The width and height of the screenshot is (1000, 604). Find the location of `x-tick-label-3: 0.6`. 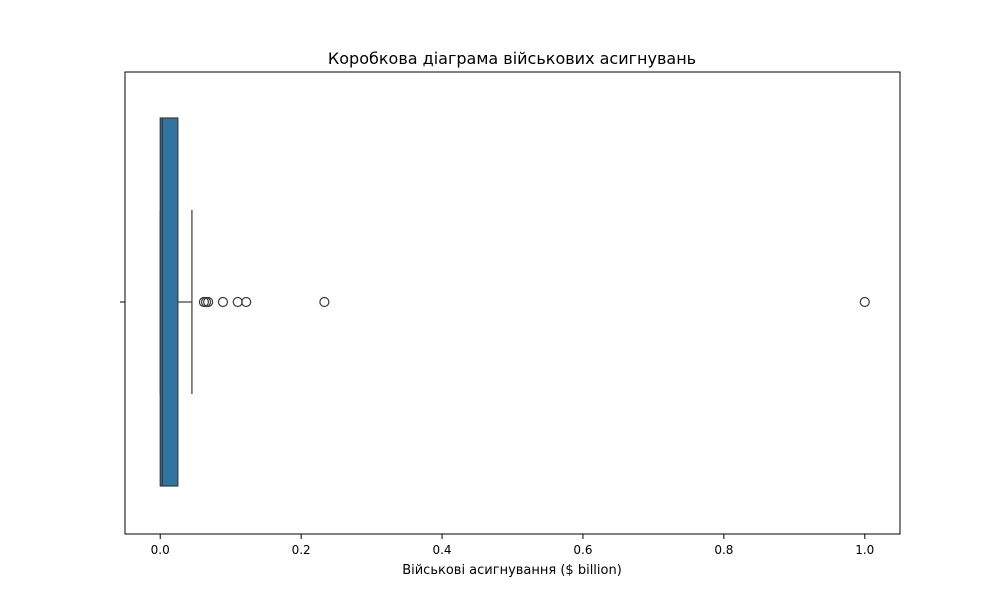

x-tick-label-3: 0.6 is located at coordinates (582, 550).